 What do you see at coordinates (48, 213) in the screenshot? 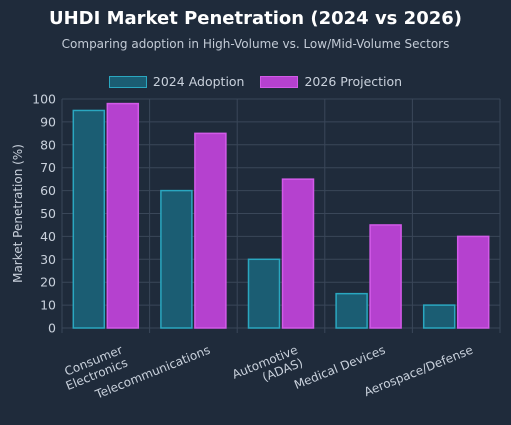
I see `y-tick-label: 50` at bounding box center [48, 213].